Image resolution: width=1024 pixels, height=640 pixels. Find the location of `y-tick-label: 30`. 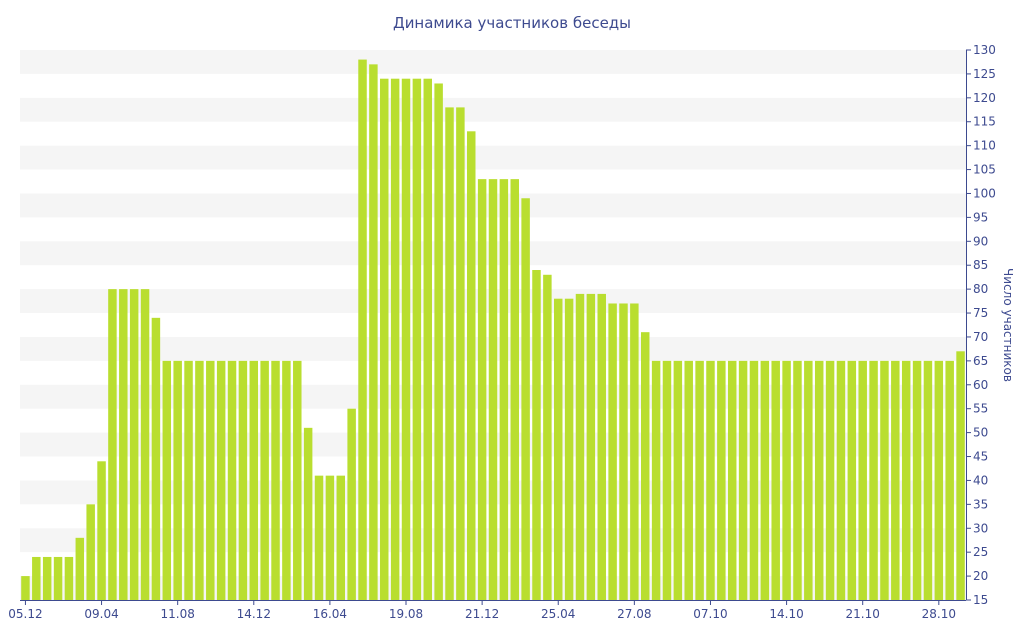

y-tick-label: 30 is located at coordinates (980, 528).